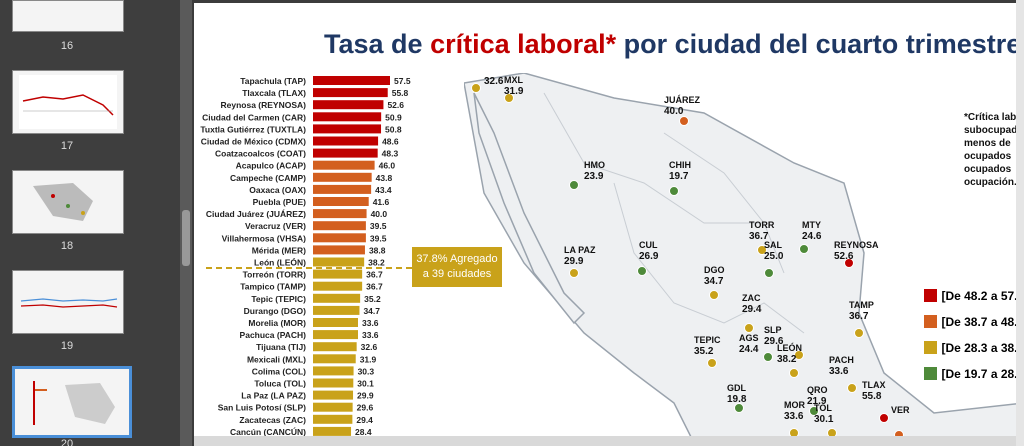 This screenshot has height=446, width=1024. What do you see at coordinates (393, 129) in the screenshot?
I see `value-label: 50.8` at bounding box center [393, 129].